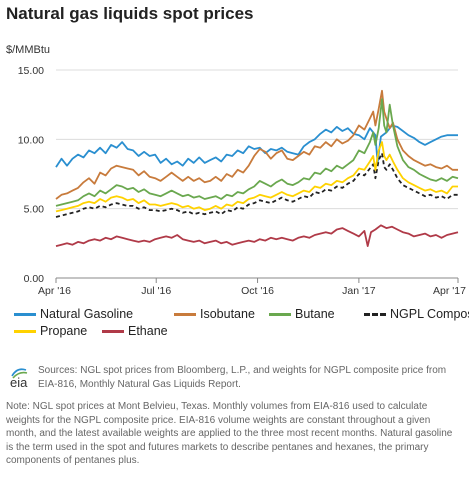 The height and width of the screenshot is (482, 469). Describe the element at coordinates (256, 185) in the screenshot. I see `series-line-ngpl-composite` at that location.